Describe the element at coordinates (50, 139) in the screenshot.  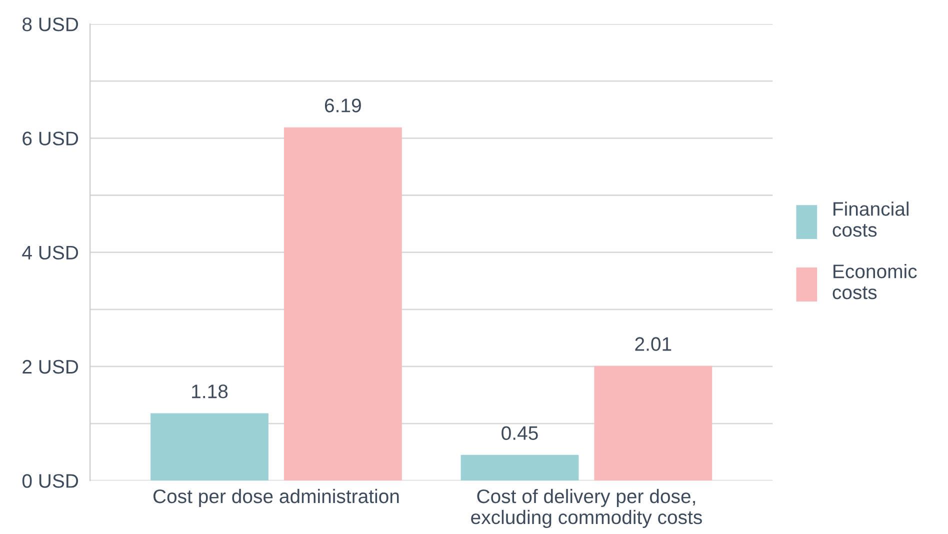
I see `y-tick-label: 6 USD` at that location.